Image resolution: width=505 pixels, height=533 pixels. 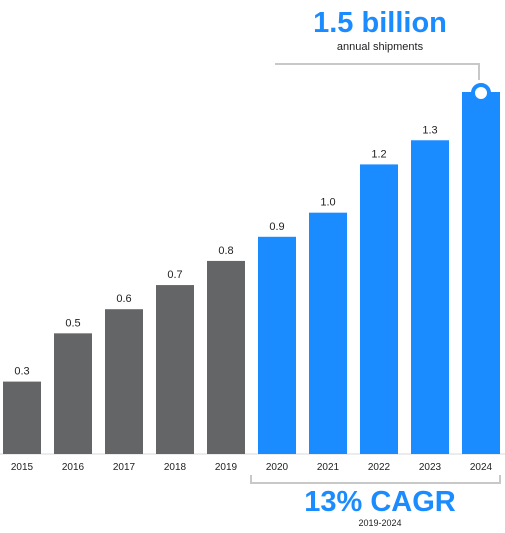 I want to click on data-label-2023: 1.3, so click(x=429, y=130).